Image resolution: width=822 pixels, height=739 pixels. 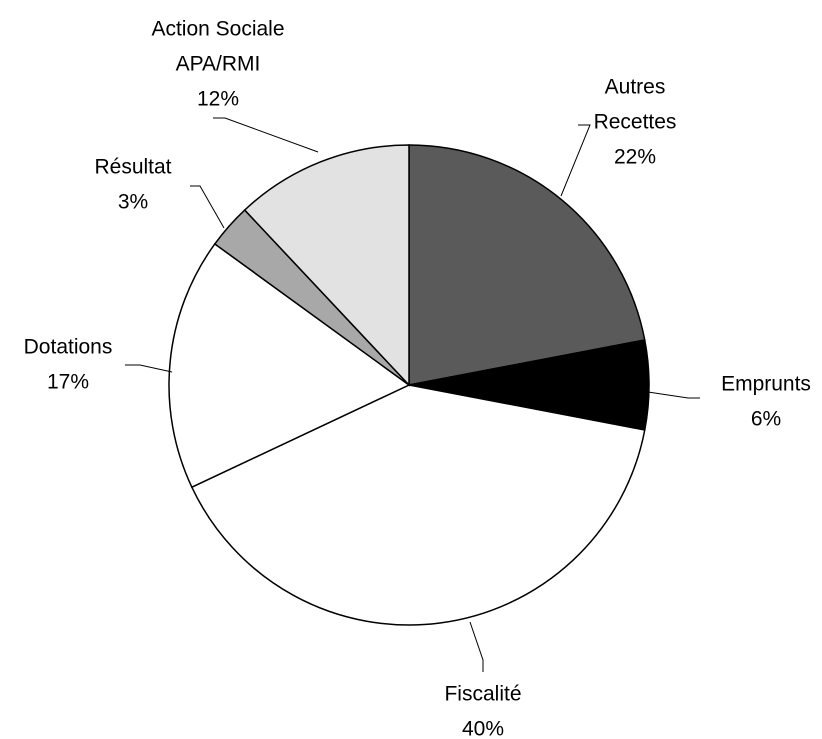 What do you see at coordinates (132, 167) in the screenshot?
I see `slice-label: Résultat` at bounding box center [132, 167].